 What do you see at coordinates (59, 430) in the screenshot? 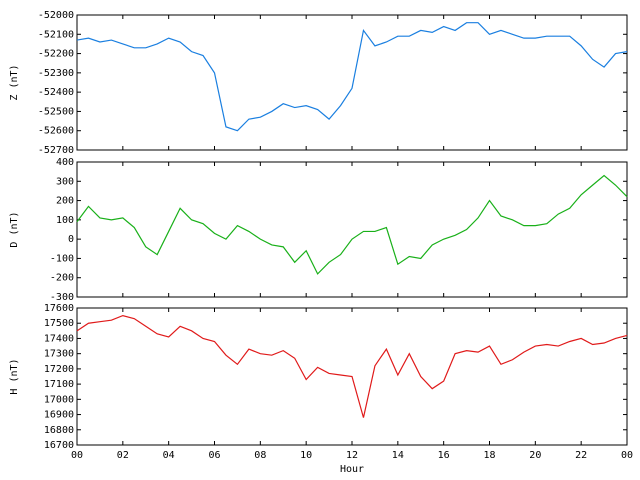
I see `y-tick-label: 16800` at bounding box center [59, 430].